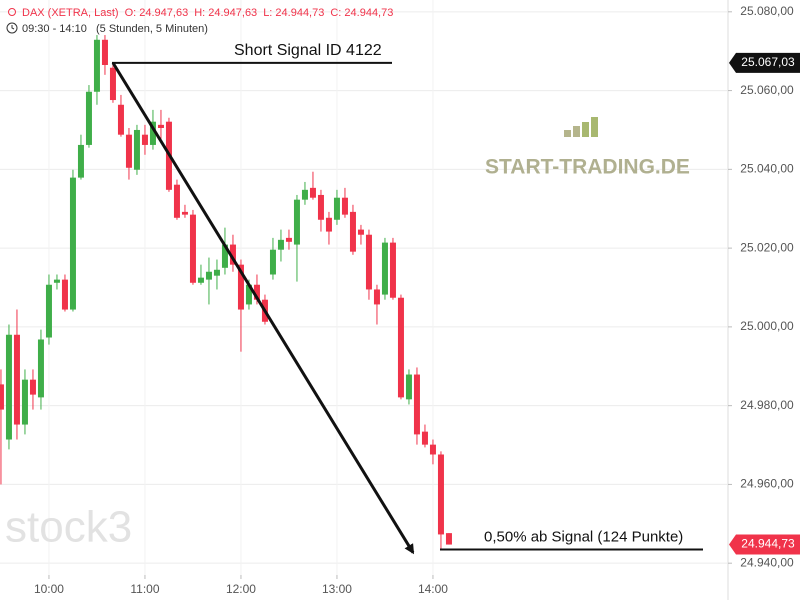 The width and height of the screenshot is (800, 600). I want to click on header-item: L: 24.944,73, so click(293, 13).